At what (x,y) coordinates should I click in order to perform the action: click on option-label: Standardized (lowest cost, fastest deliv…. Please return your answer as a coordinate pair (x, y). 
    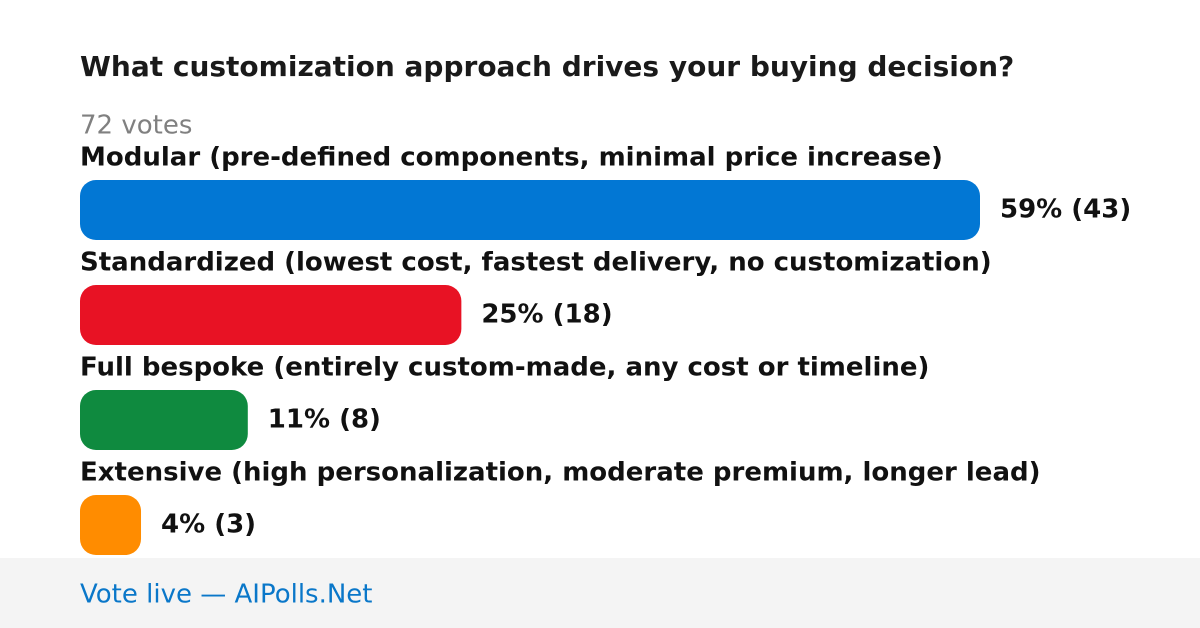
    Looking at the image, I should click on (536, 263).